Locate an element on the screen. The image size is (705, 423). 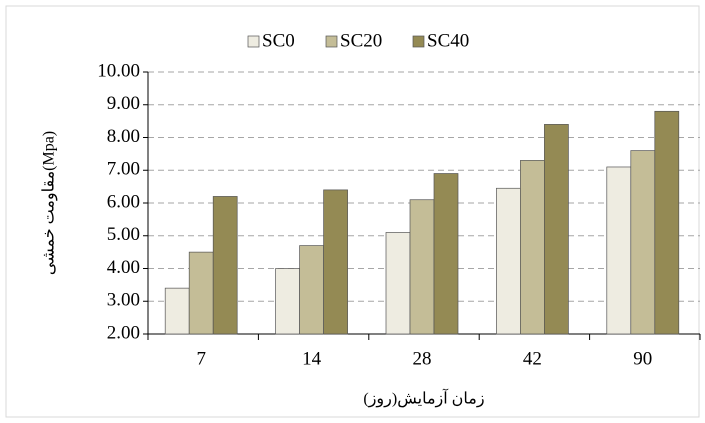
y-tick-label: 4.00 is located at coordinates (123, 267).